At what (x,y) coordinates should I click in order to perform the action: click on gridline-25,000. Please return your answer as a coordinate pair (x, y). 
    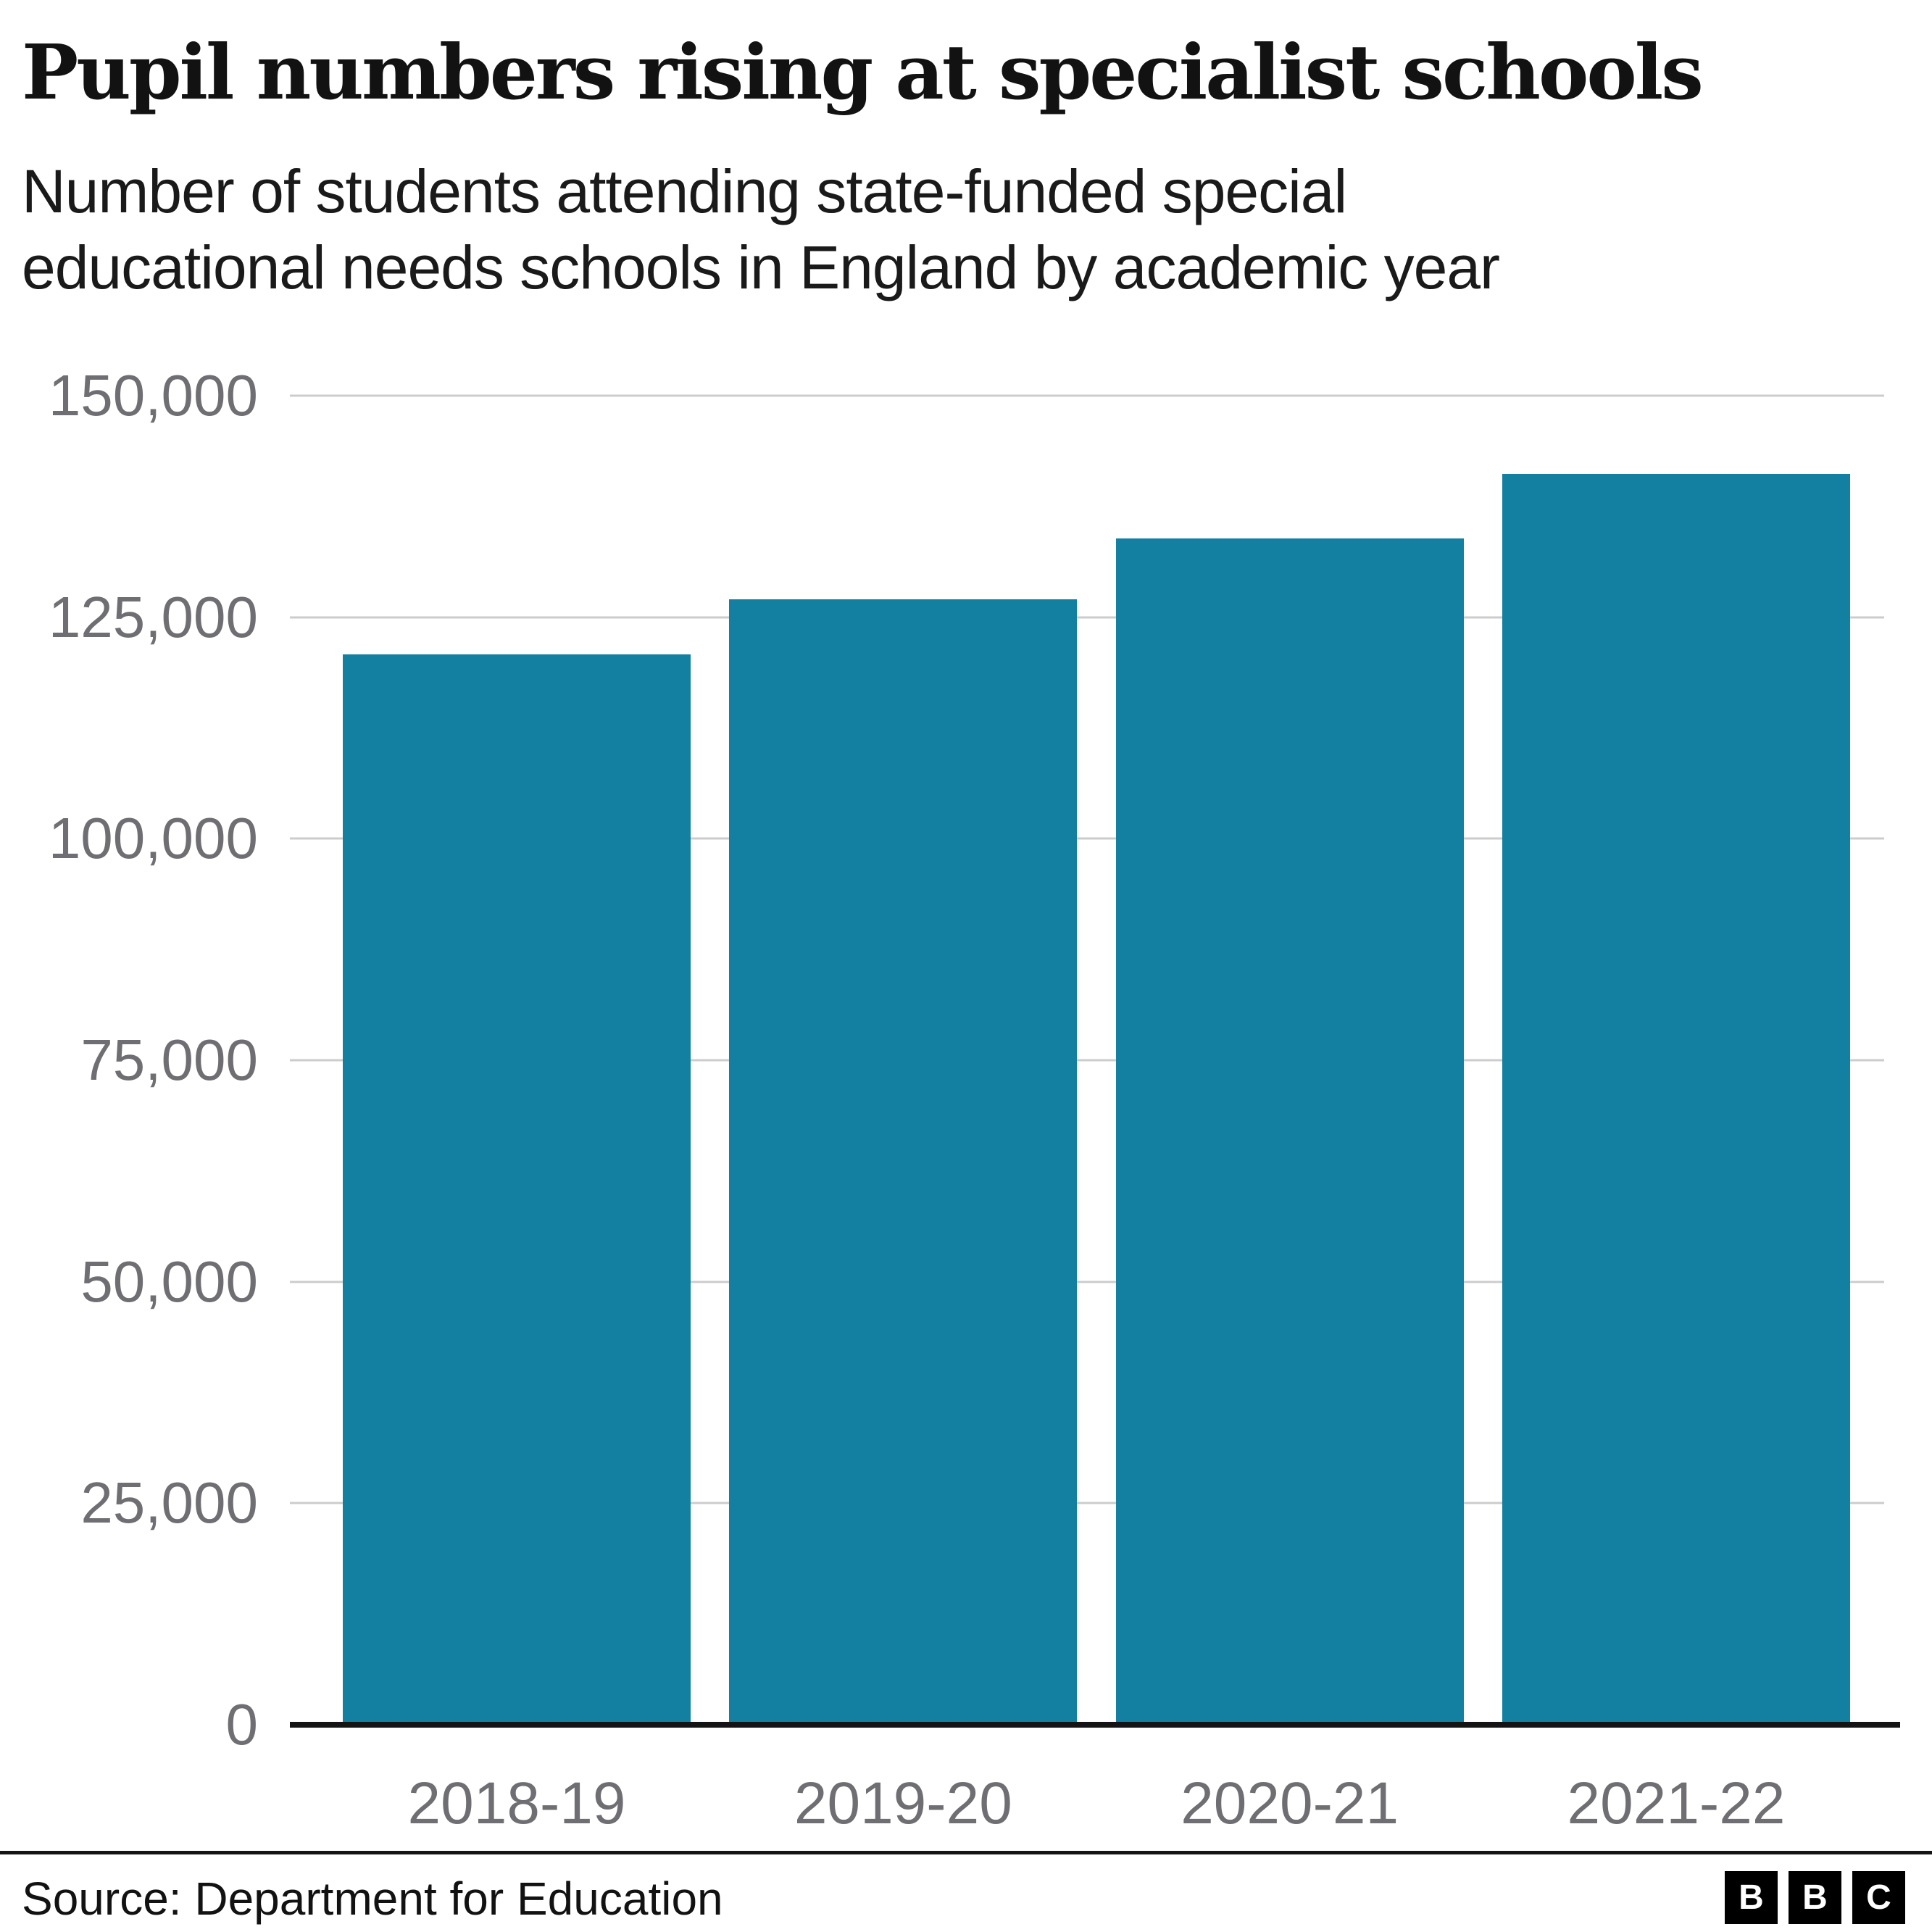
    Looking at the image, I should click on (1087, 1503).